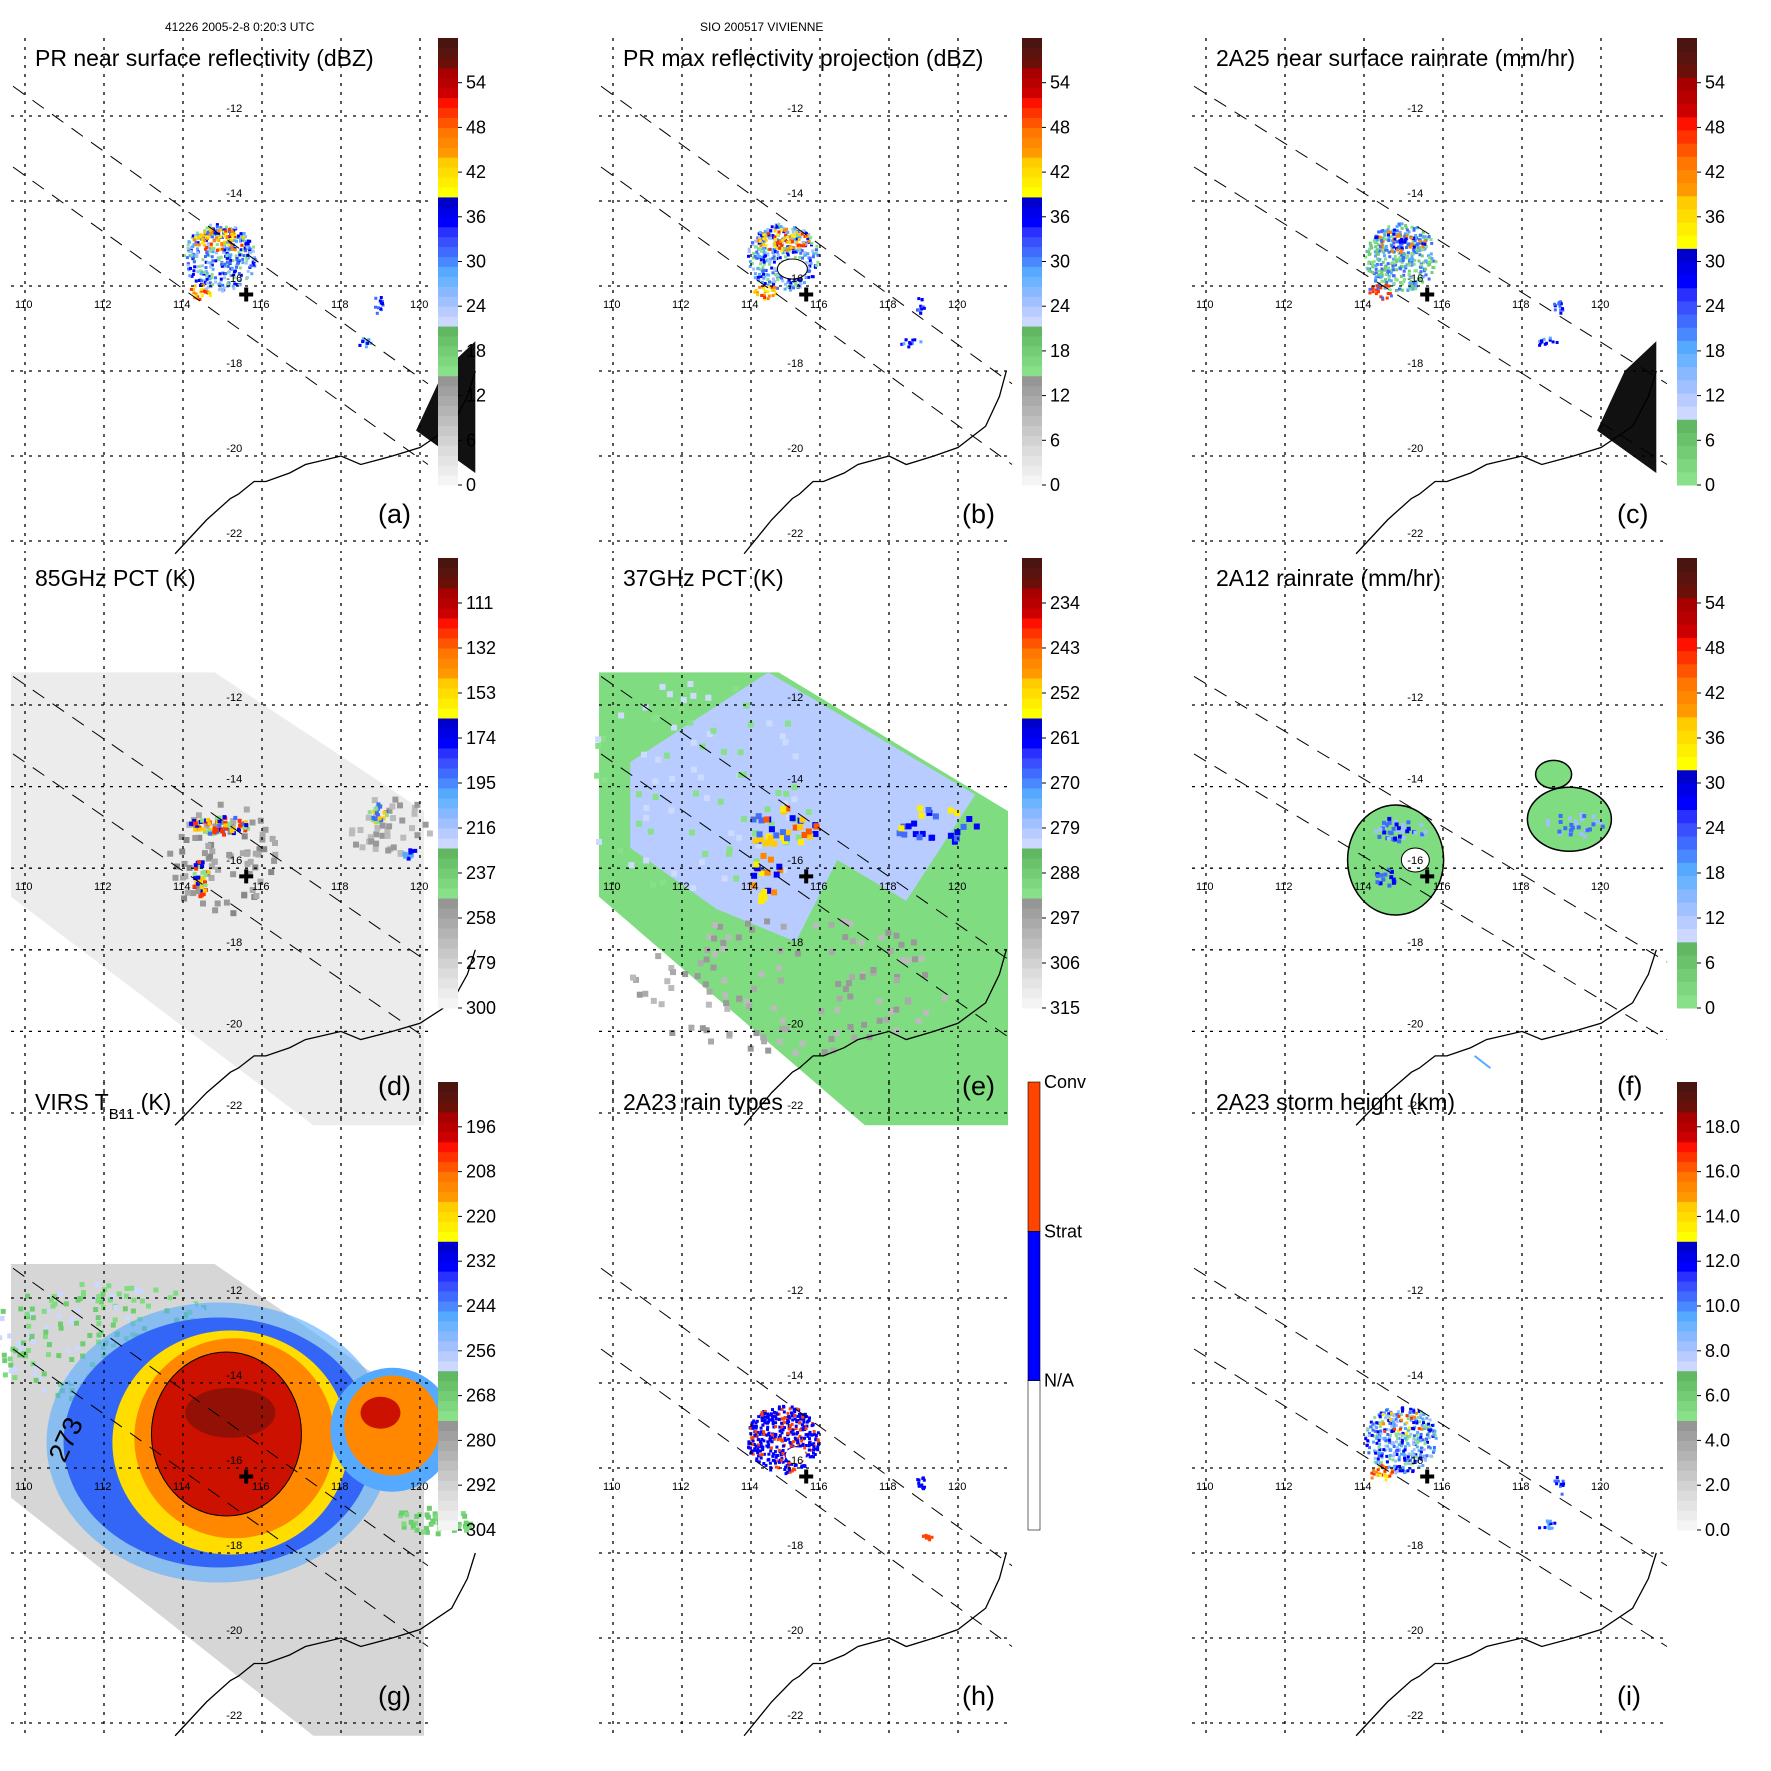 This screenshot has height=1771, width=1771. I want to click on pr-swath-edge-south, so click(1430, 315).